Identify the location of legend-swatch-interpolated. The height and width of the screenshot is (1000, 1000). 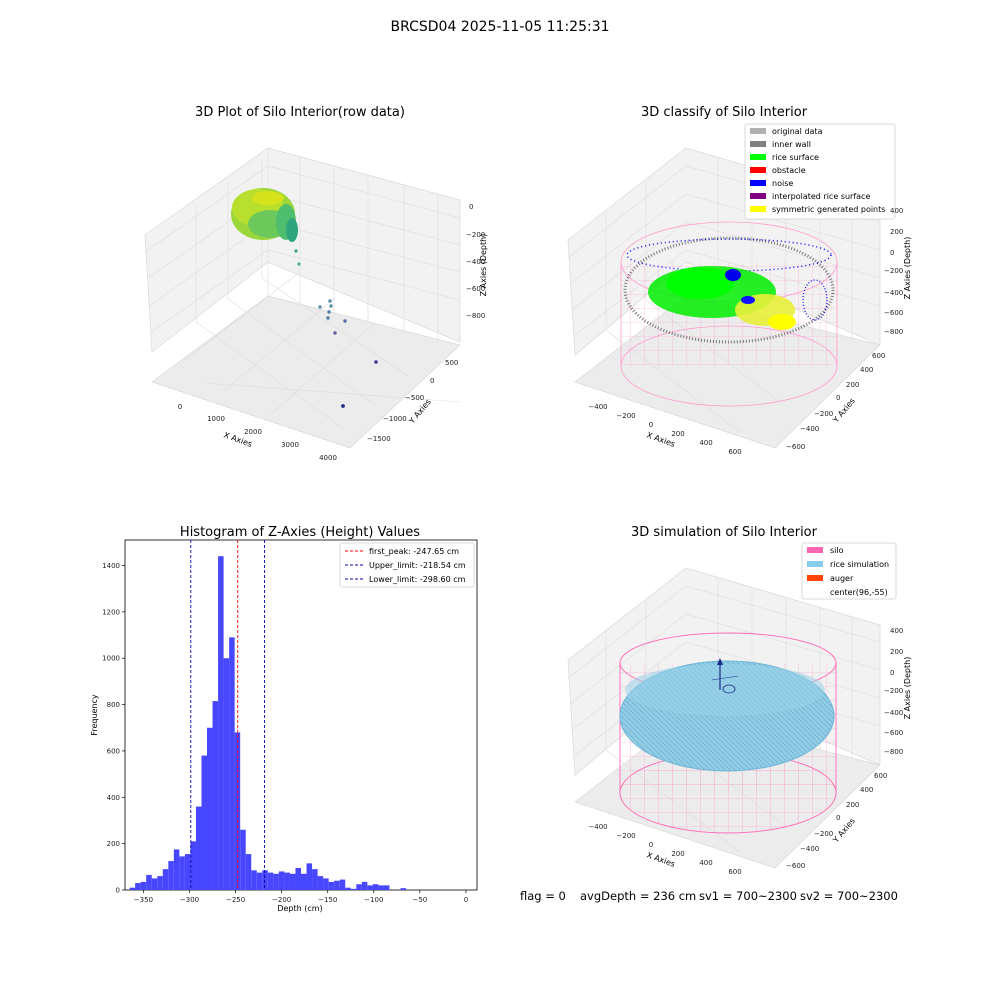
(758, 196).